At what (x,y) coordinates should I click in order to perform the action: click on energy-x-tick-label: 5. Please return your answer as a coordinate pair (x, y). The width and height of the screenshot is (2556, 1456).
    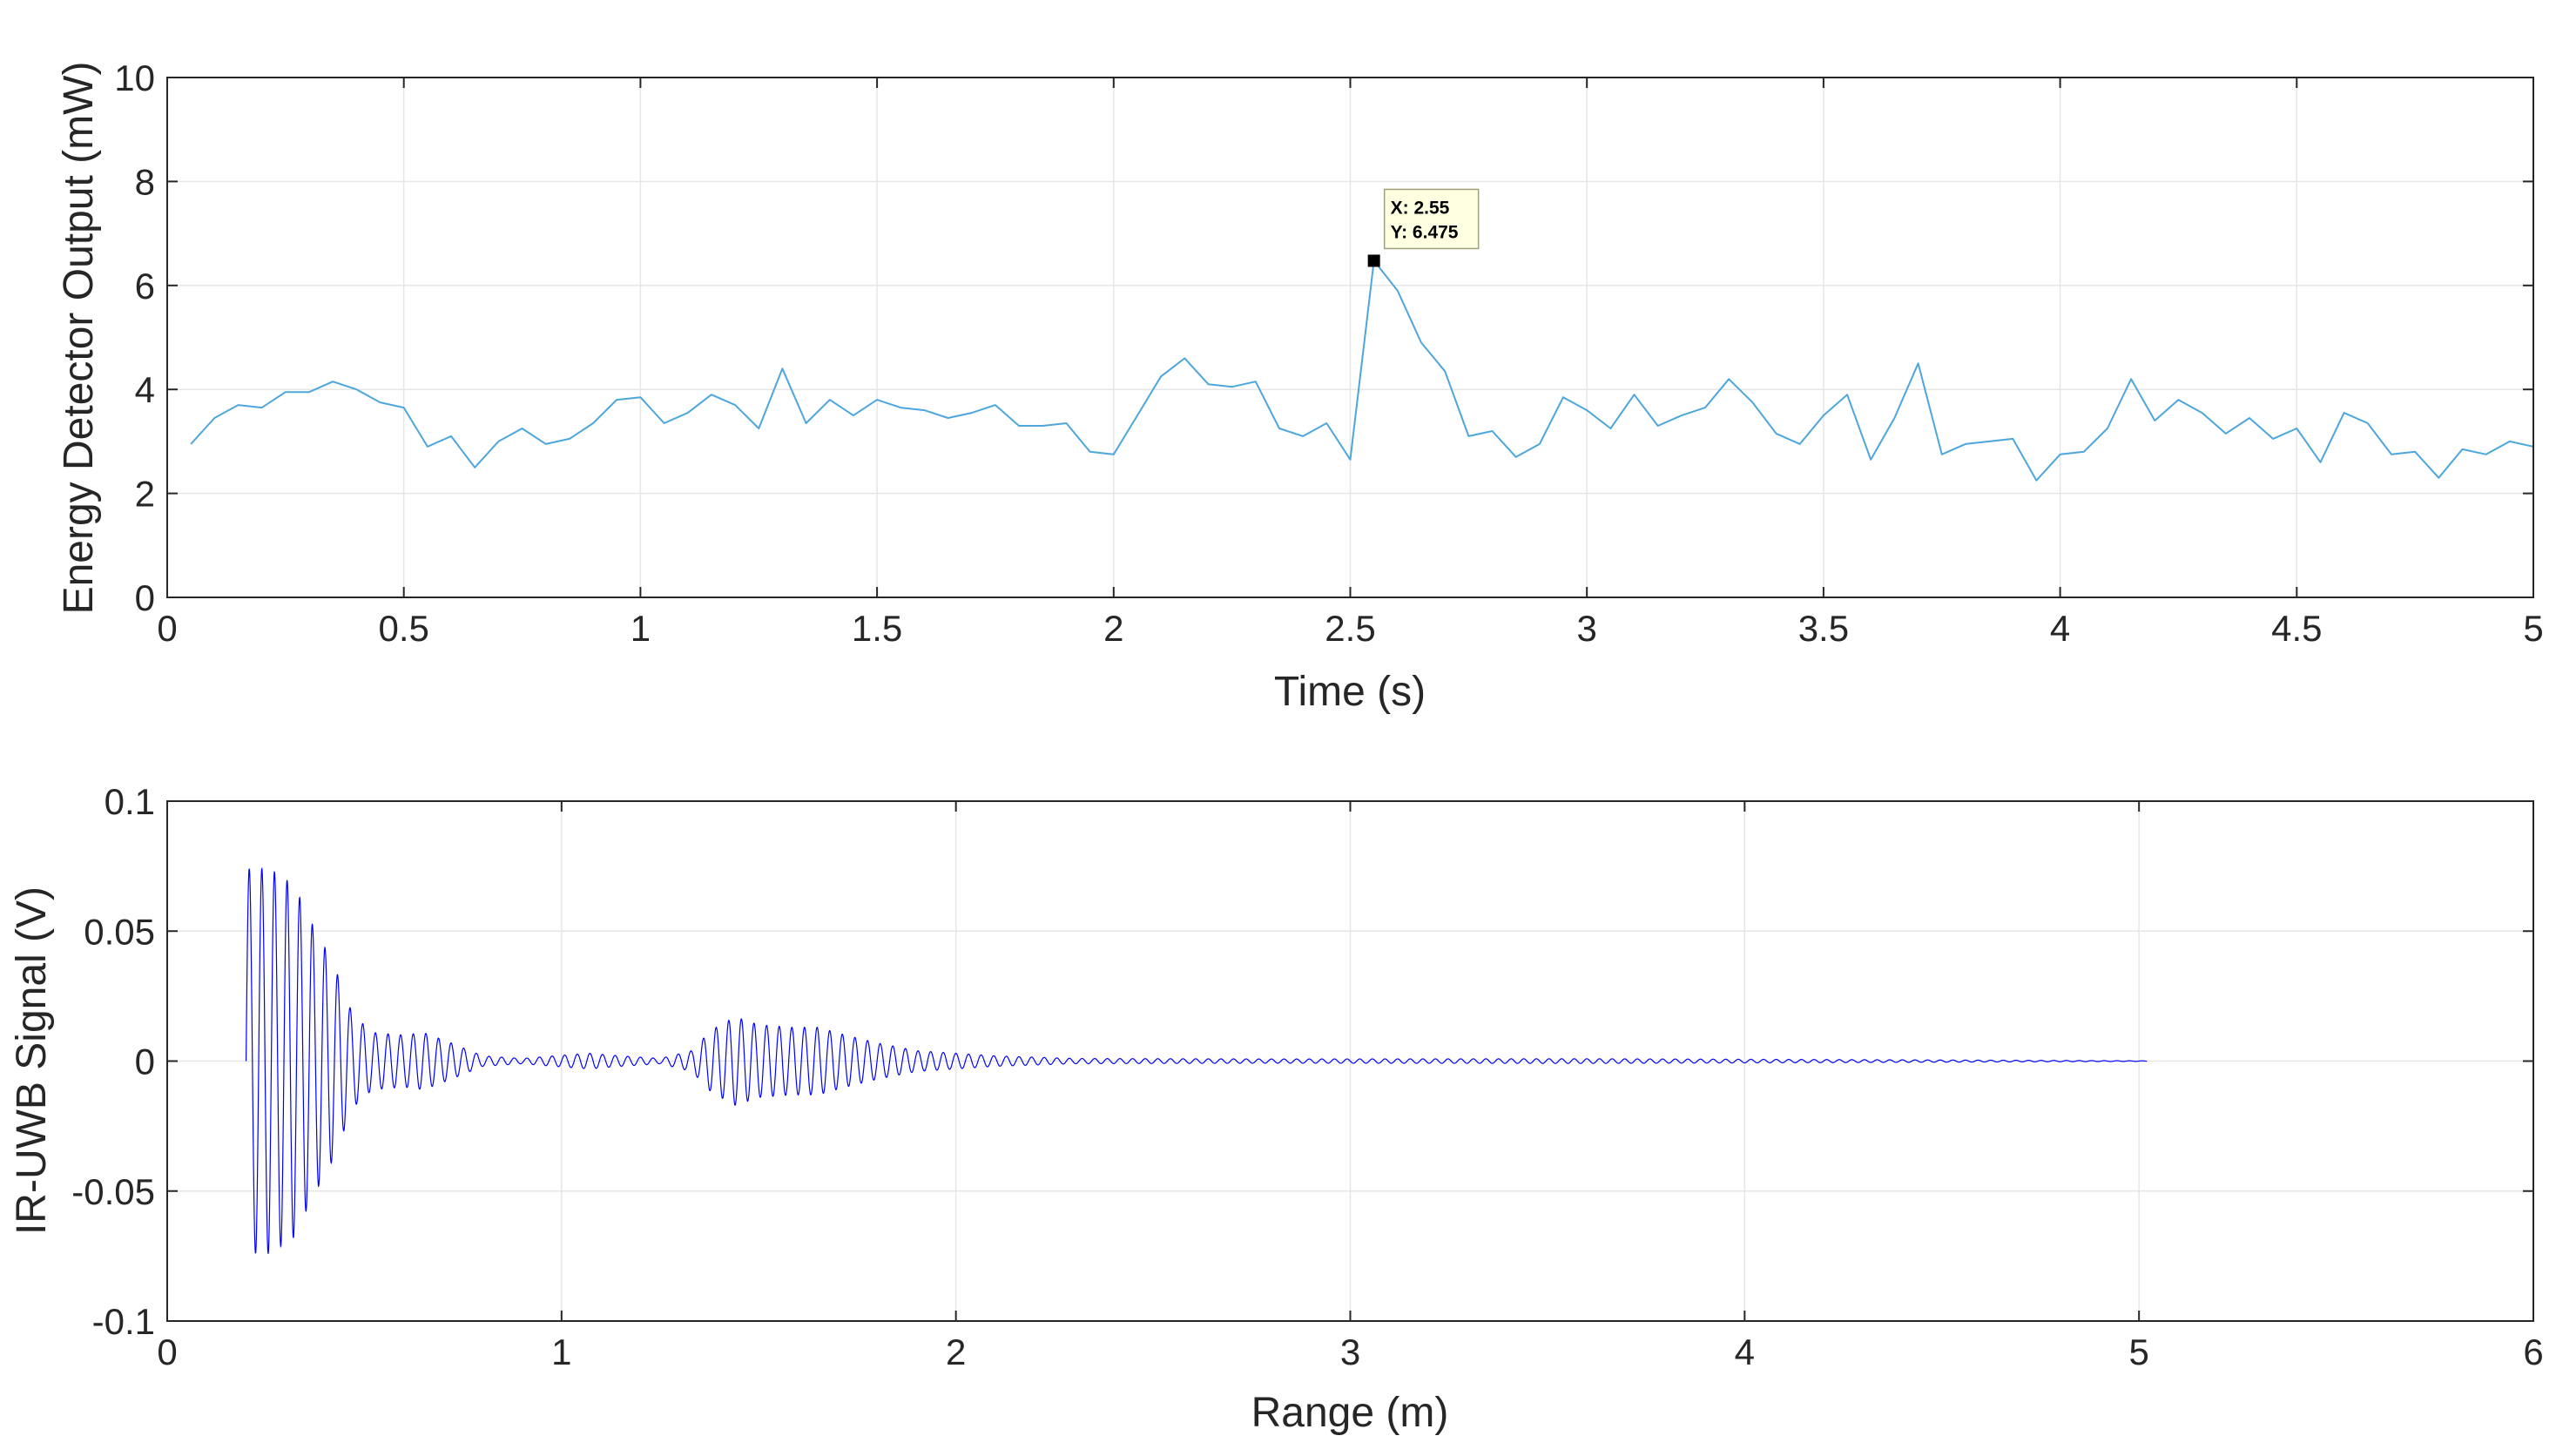
    Looking at the image, I should click on (2533, 628).